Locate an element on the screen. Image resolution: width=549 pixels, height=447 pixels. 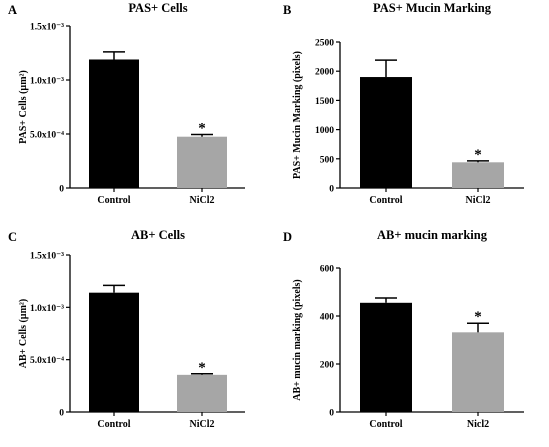
y-axis-label: PAS+ Cells (µm²) is located at coordinates (23, 107).